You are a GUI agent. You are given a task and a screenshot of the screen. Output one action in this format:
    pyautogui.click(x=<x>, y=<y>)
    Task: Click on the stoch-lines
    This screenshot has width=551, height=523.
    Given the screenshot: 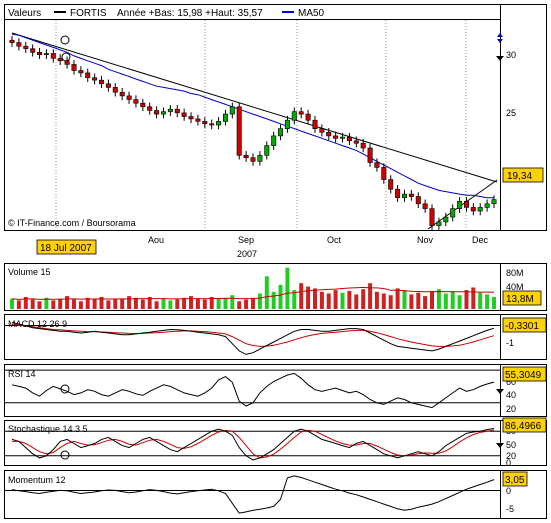 What is the action you would take?
    pyautogui.click(x=253, y=444)
    